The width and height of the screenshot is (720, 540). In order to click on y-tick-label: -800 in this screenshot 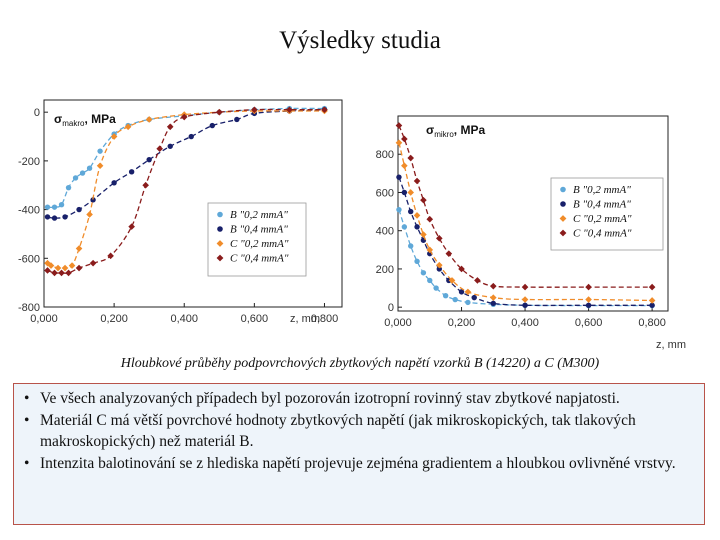, I will do `click(29, 308)`.